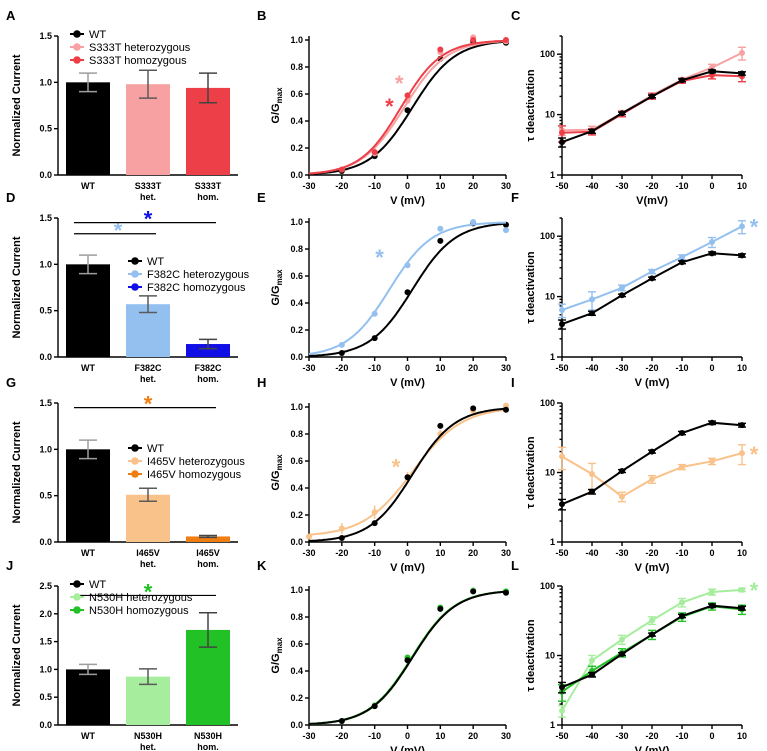 The width and height of the screenshot is (767, 751). Describe the element at coordinates (531, 655) in the screenshot. I see `y-axis-label: τ deactivation` at that location.